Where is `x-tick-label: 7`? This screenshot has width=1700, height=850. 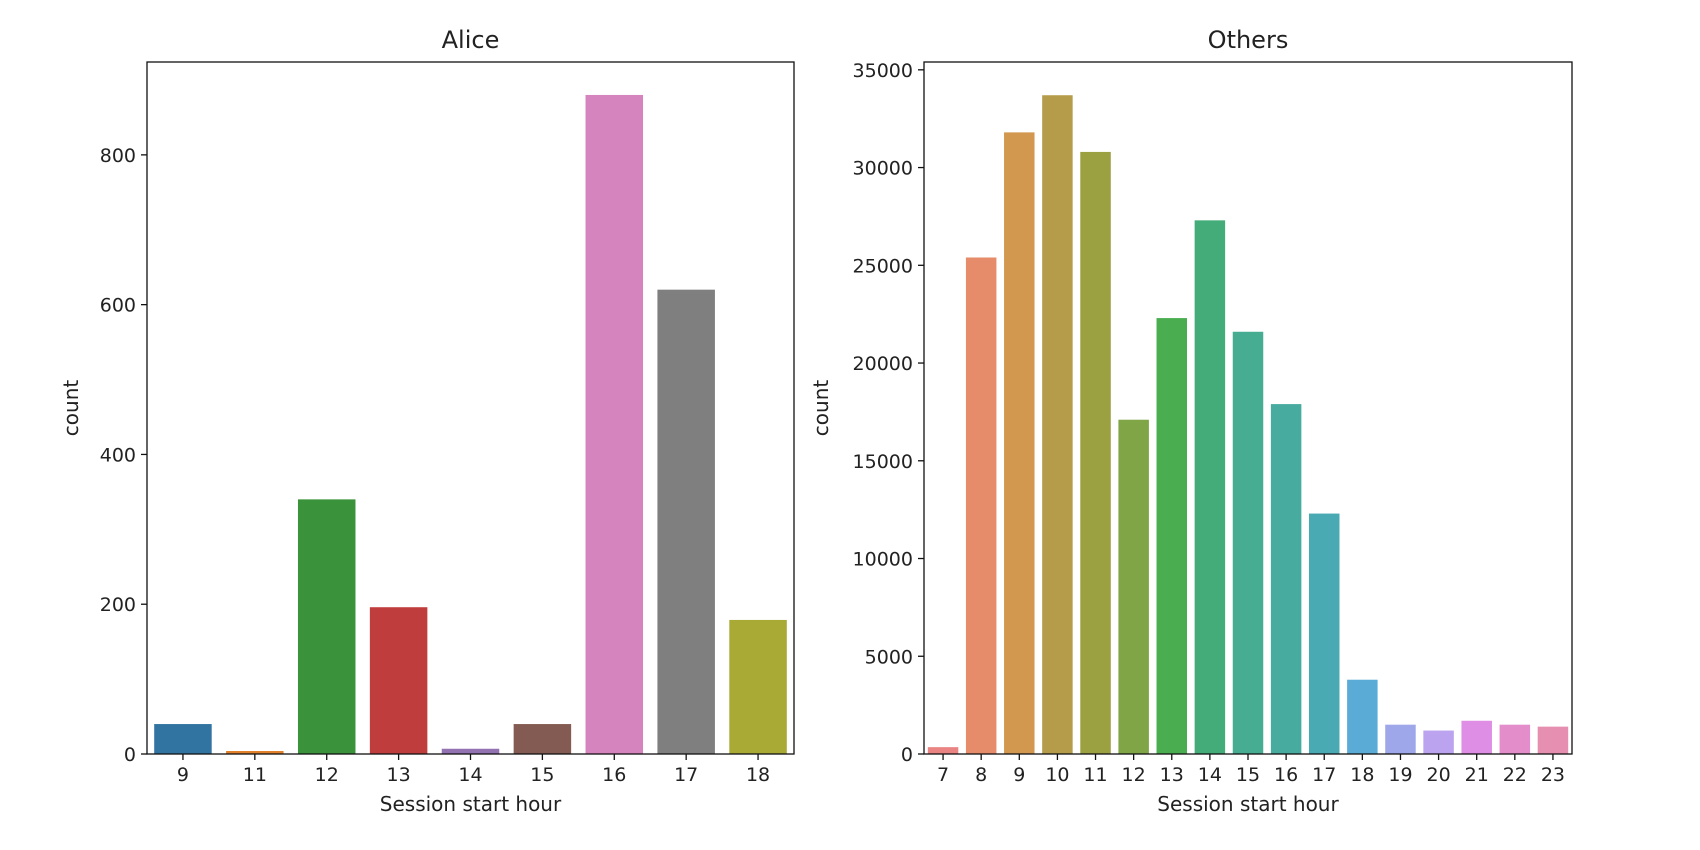 x-tick-label: 7 is located at coordinates (943, 775).